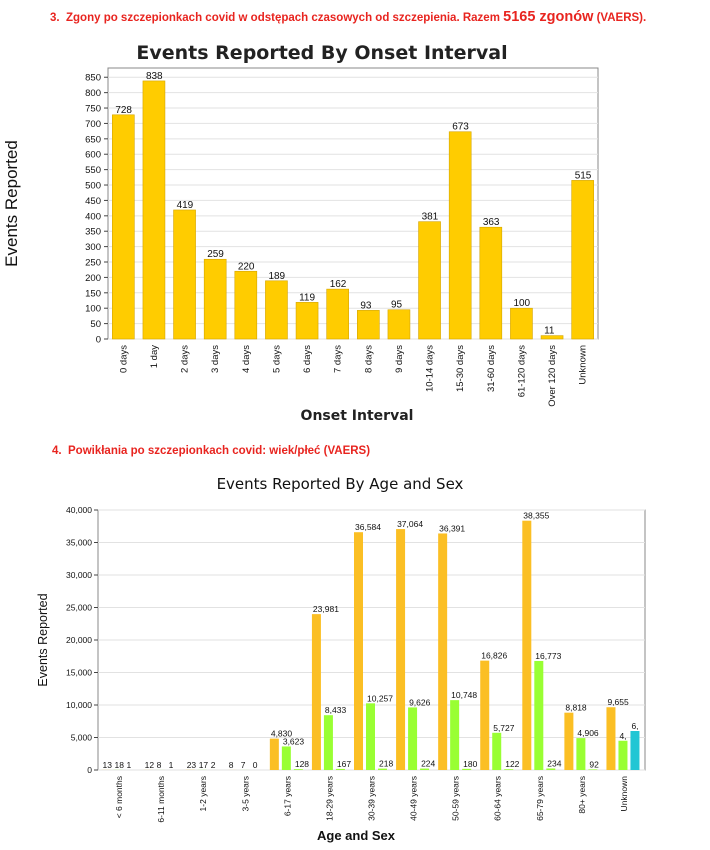 Image resolution: width=710 pixels, height=850 pixels. I want to click on data-label: 100, so click(521, 303).